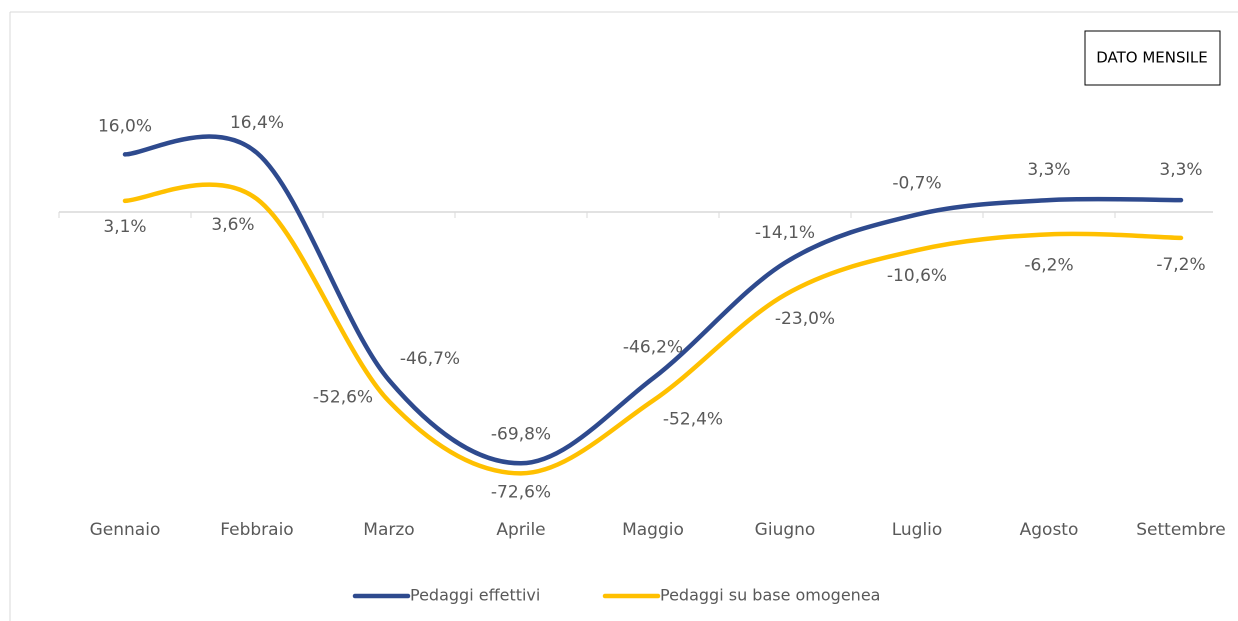 The image size is (1238, 621). What do you see at coordinates (1180, 265) in the screenshot?
I see `data-label: -7,2%` at bounding box center [1180, 265].